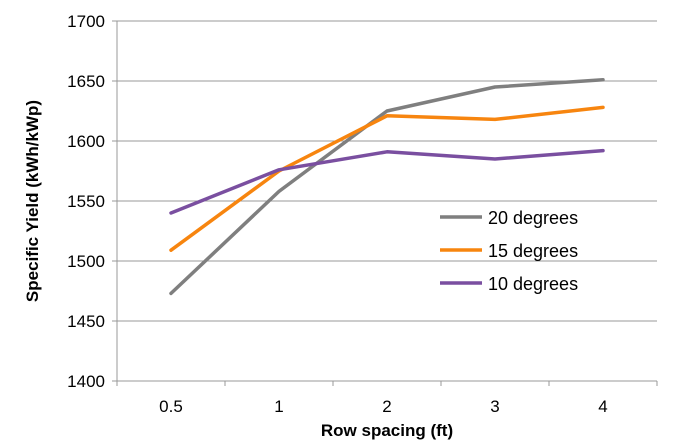  Describe the element at coordinates (533, 284) in the screenshot. I see `legend-label: 10 degrees` at that location.